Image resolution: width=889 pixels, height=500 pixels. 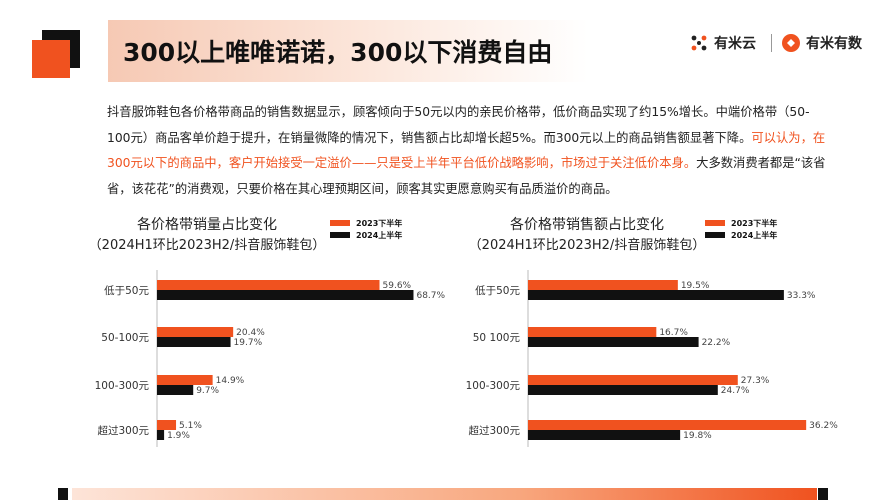 What do you see at coordinates (178, 436) in the screenshot?
I see `data-label: 1.9%` at bounding box center [178, 436].